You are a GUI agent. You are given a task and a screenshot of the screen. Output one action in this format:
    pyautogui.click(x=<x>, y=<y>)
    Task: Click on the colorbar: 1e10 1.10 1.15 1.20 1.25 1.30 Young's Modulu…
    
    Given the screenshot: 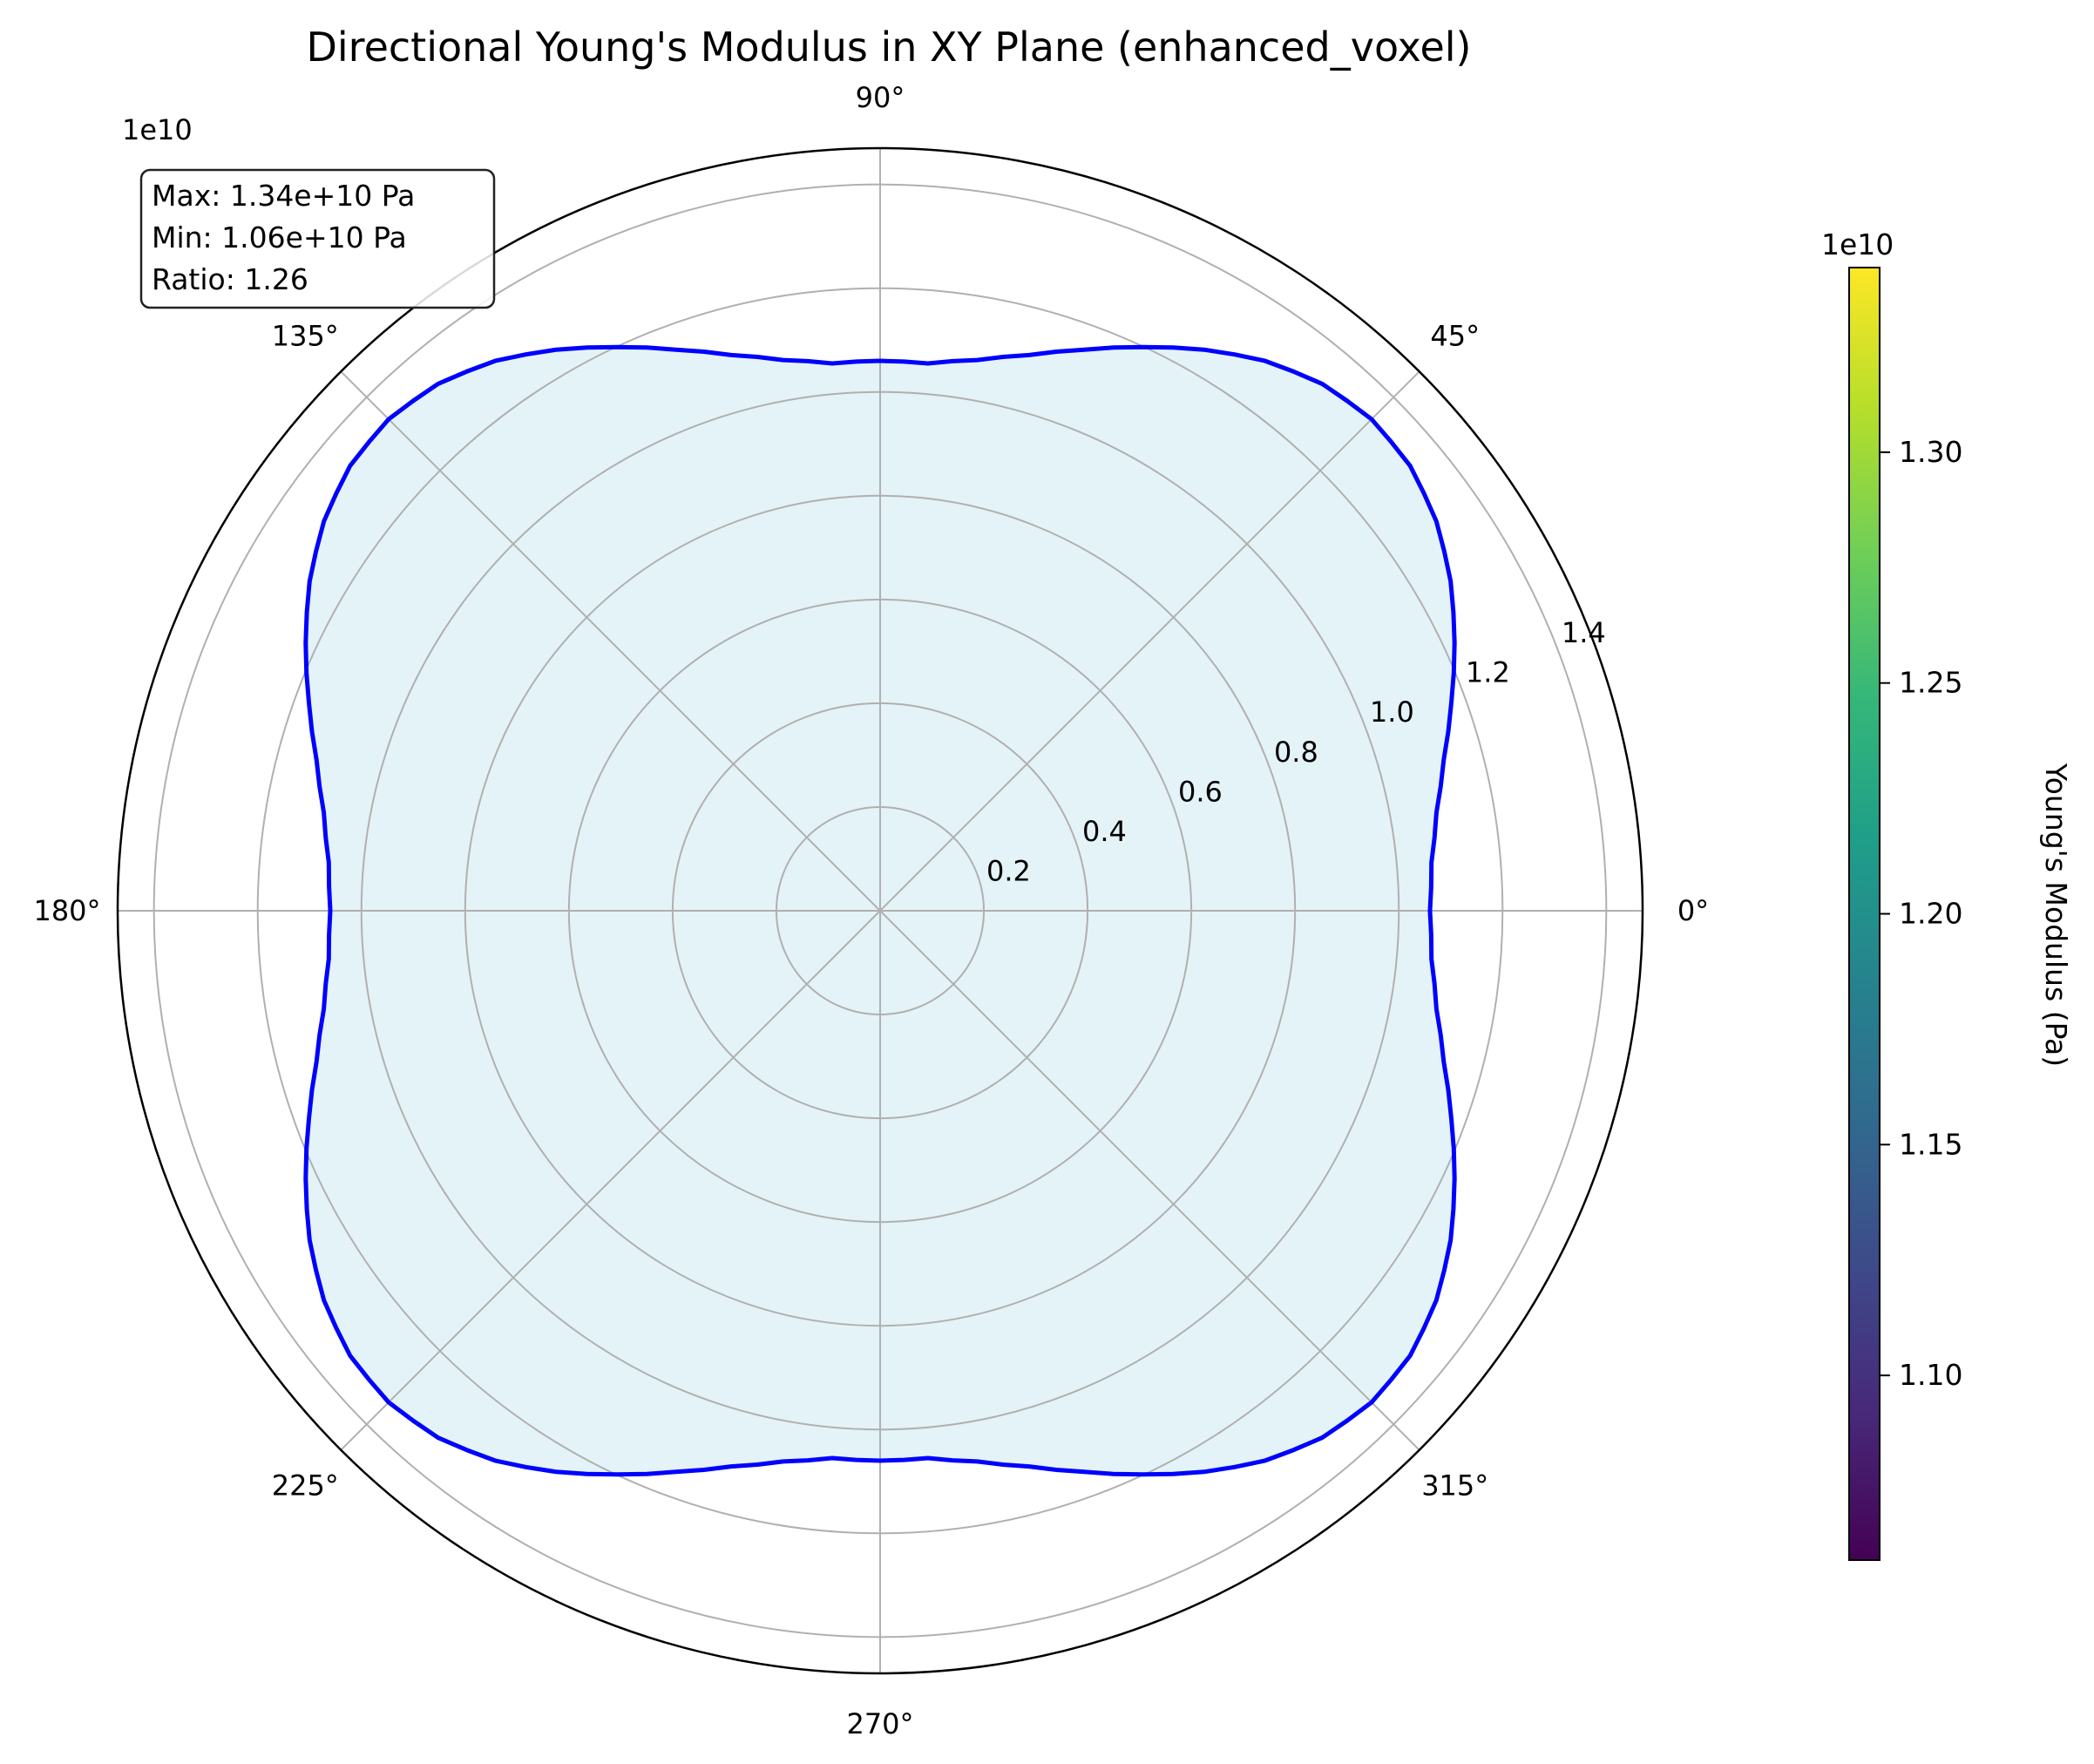 What is the action you would take?
    pyautogui.click(x=1947, y=894)
    